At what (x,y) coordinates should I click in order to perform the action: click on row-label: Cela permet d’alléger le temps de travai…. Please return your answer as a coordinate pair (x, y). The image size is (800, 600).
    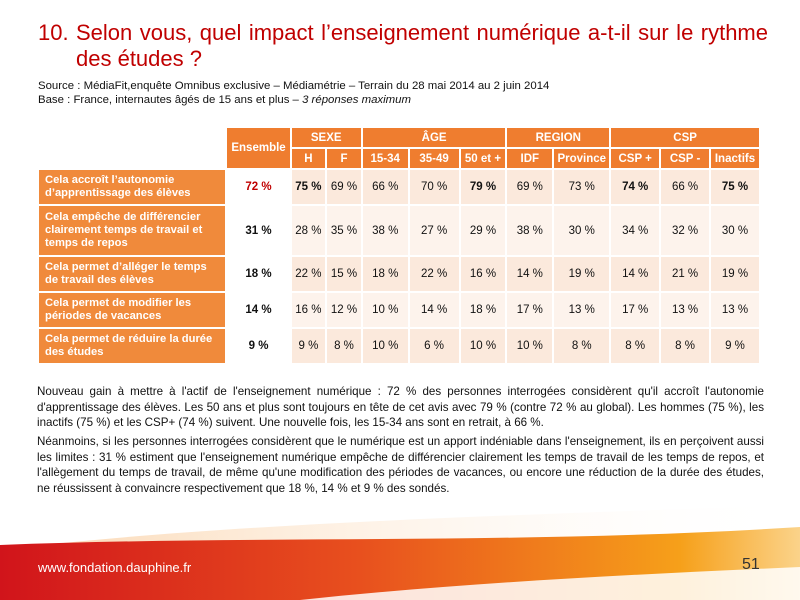
    Looking at the image, I should click on (132, 274).